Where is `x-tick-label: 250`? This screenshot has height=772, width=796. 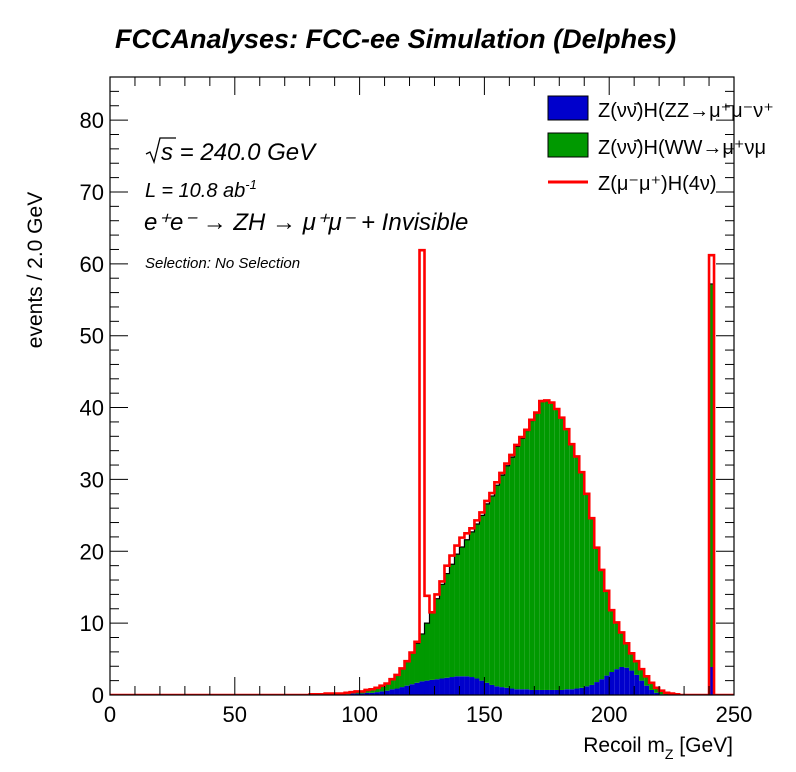
x-tick-label: 250 is located at coordinates (734, 714).